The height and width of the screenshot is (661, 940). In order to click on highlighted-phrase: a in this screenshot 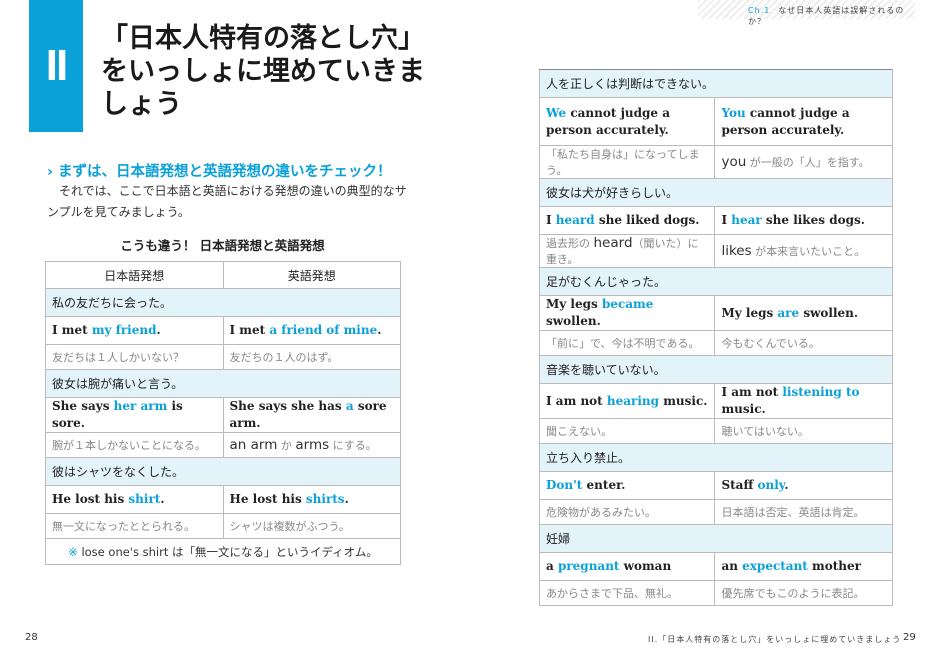, I will do `click(349, 406)`.